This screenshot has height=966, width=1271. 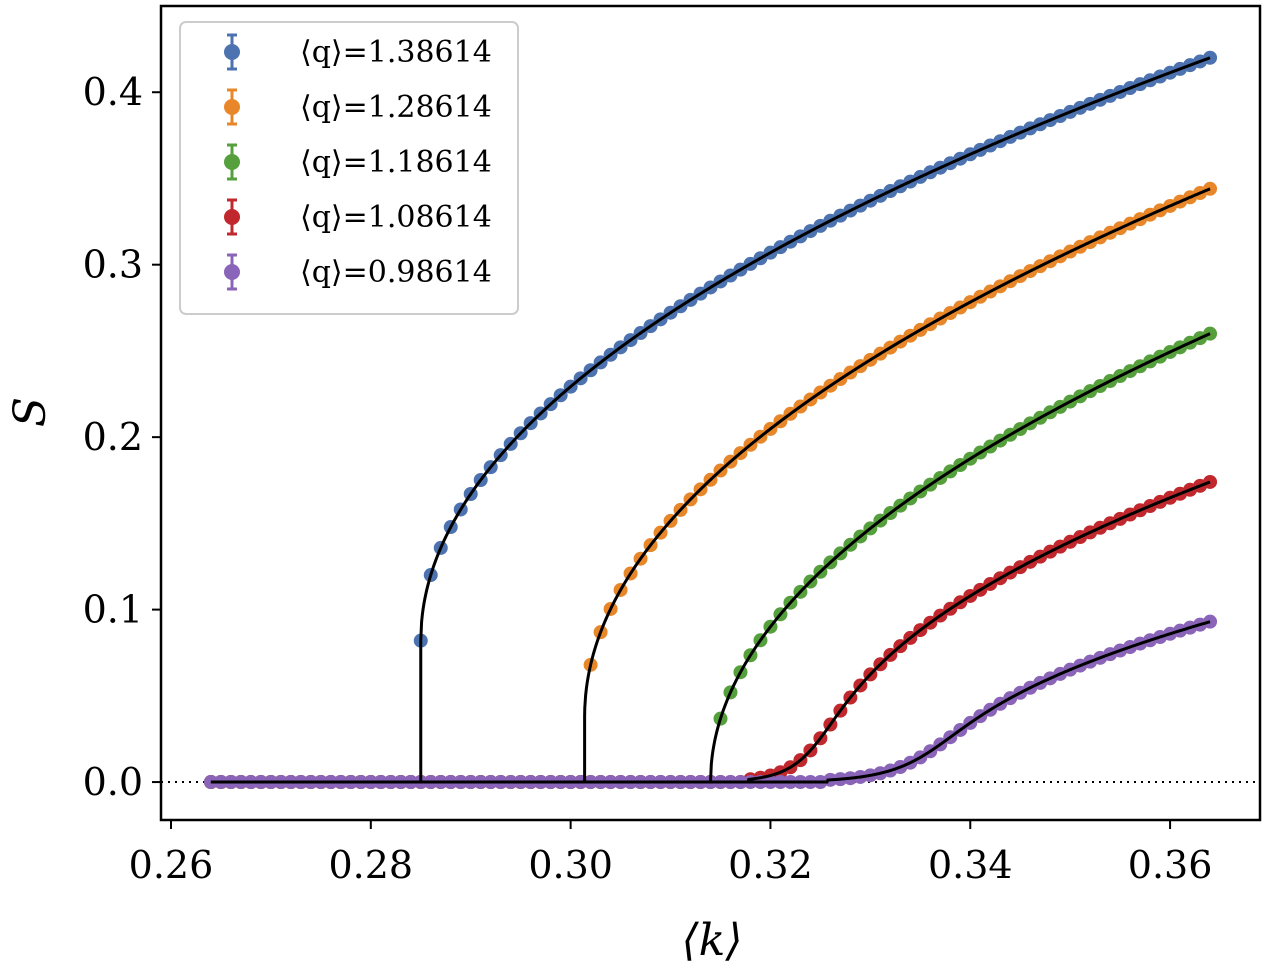 I want to click on x-tick-label: 0.34, so click(x=970, y=865).